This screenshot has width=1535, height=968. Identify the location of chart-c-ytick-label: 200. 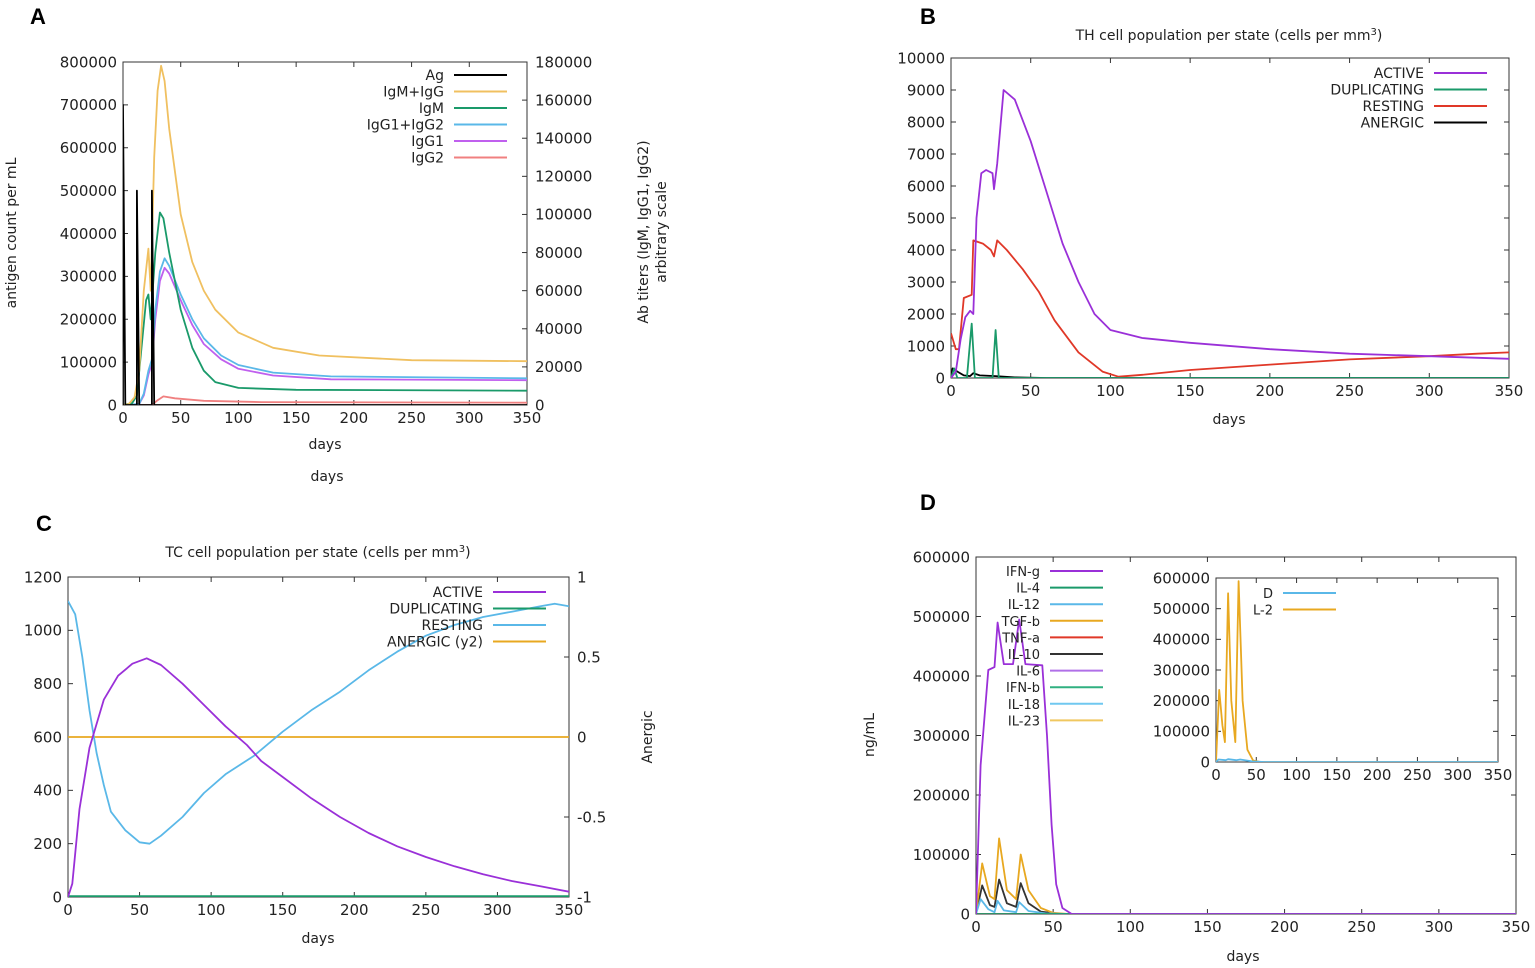
(47, 844).